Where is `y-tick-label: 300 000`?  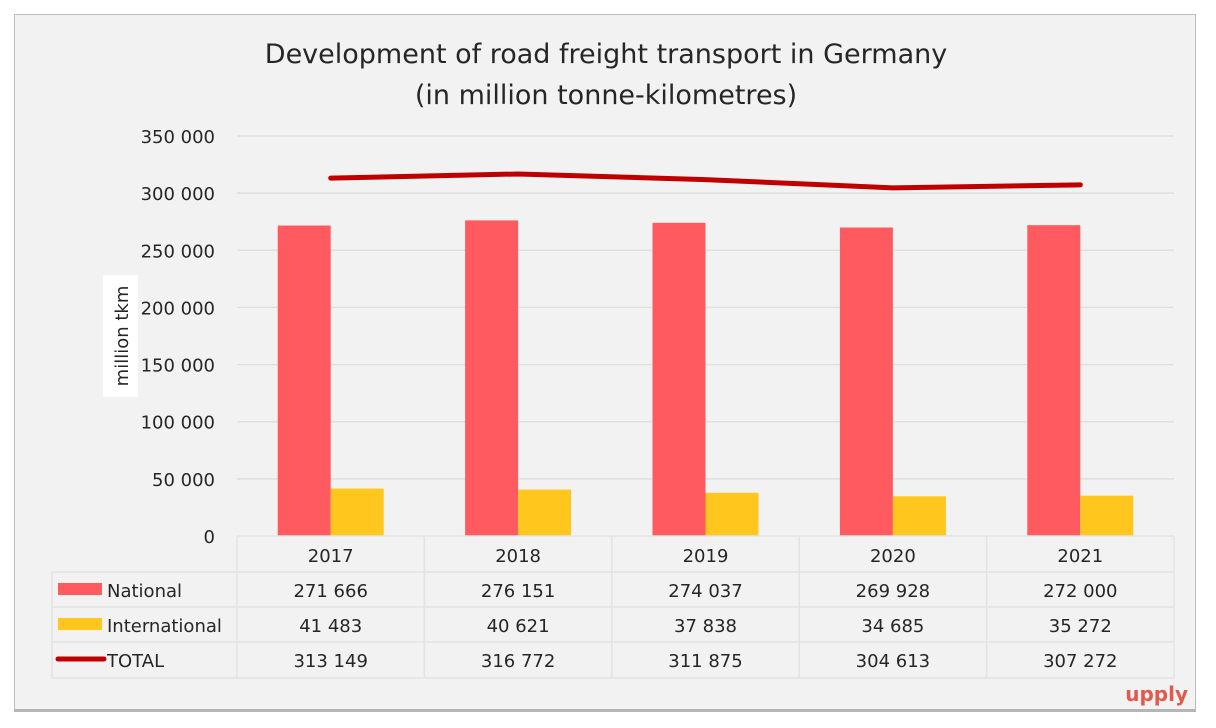
y-tick-label: 300 000 is located at coordinates (178, 194).